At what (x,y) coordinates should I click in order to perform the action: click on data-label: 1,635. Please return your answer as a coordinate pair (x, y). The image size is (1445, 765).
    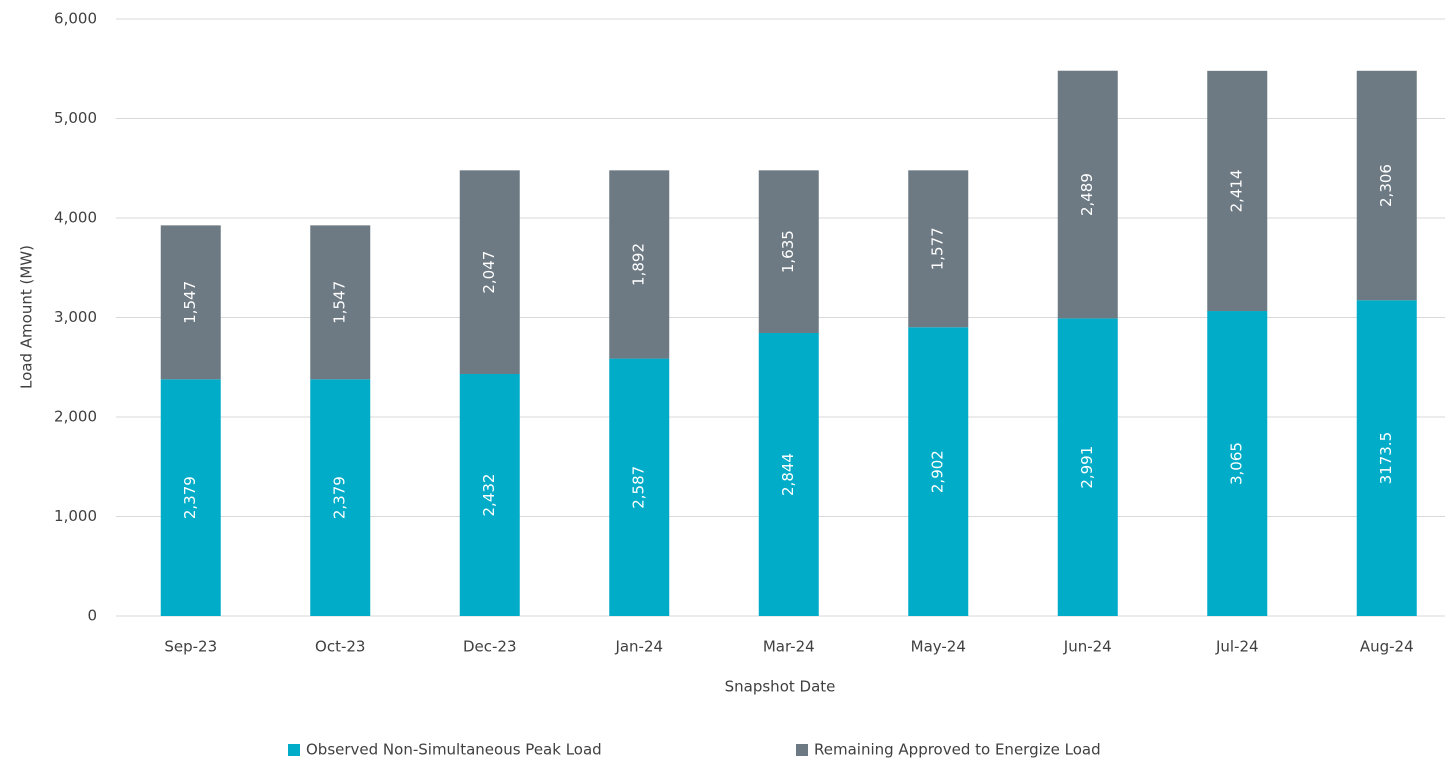
    Looking at the image, I should click on (788, 251).